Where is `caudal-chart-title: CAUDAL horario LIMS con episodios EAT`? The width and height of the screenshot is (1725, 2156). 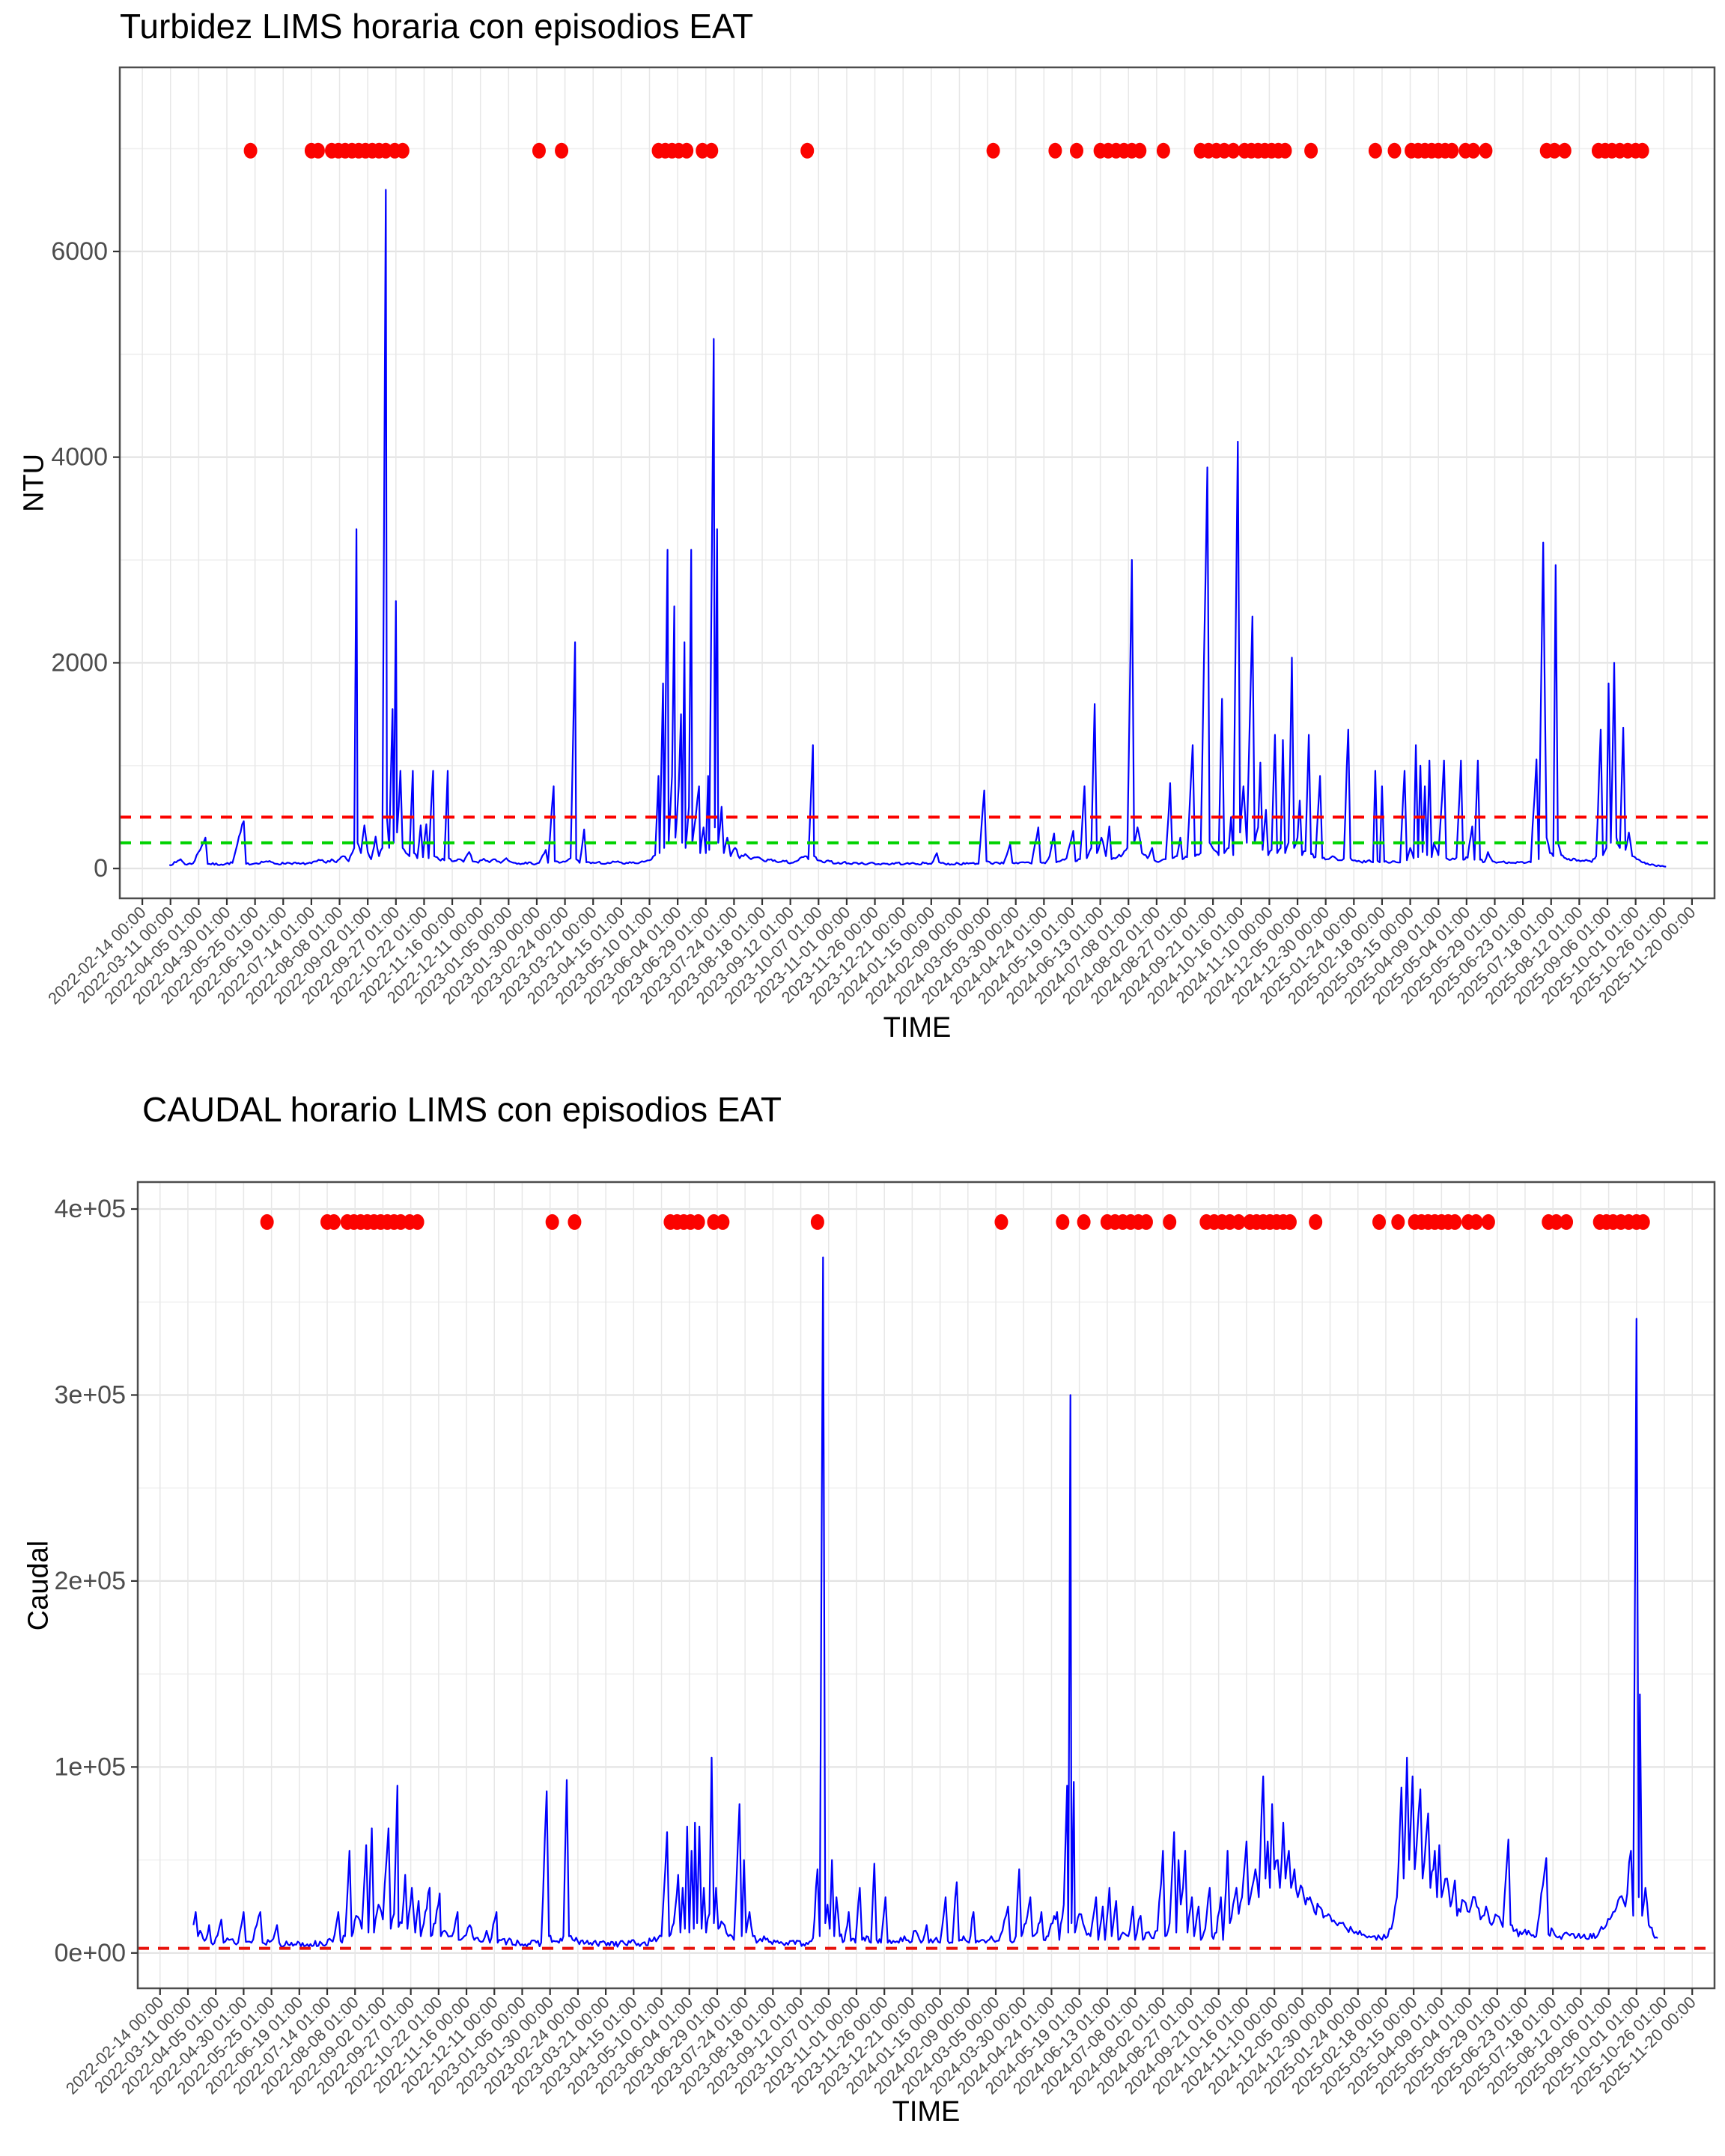 caudal-chart-title: CAUDAL horario LIMS con episodios EAT is located at coordinates (462, 1109).